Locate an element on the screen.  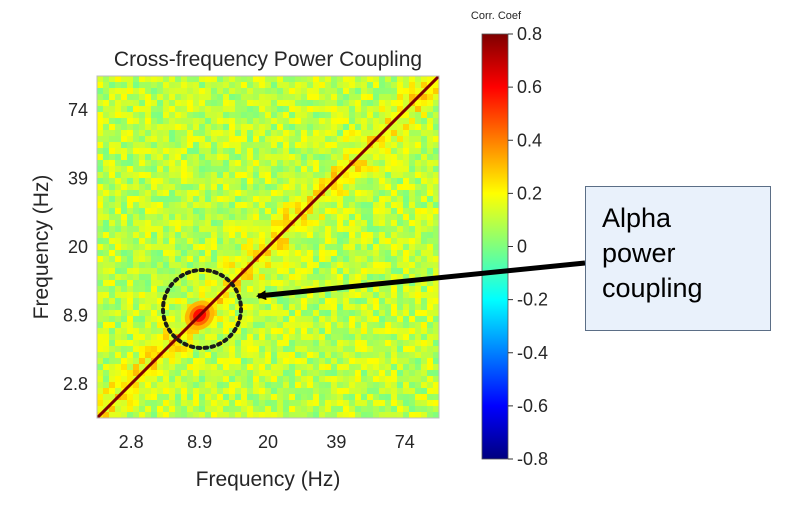
y-tick-label: 20 is located at coordinates (78, 247).